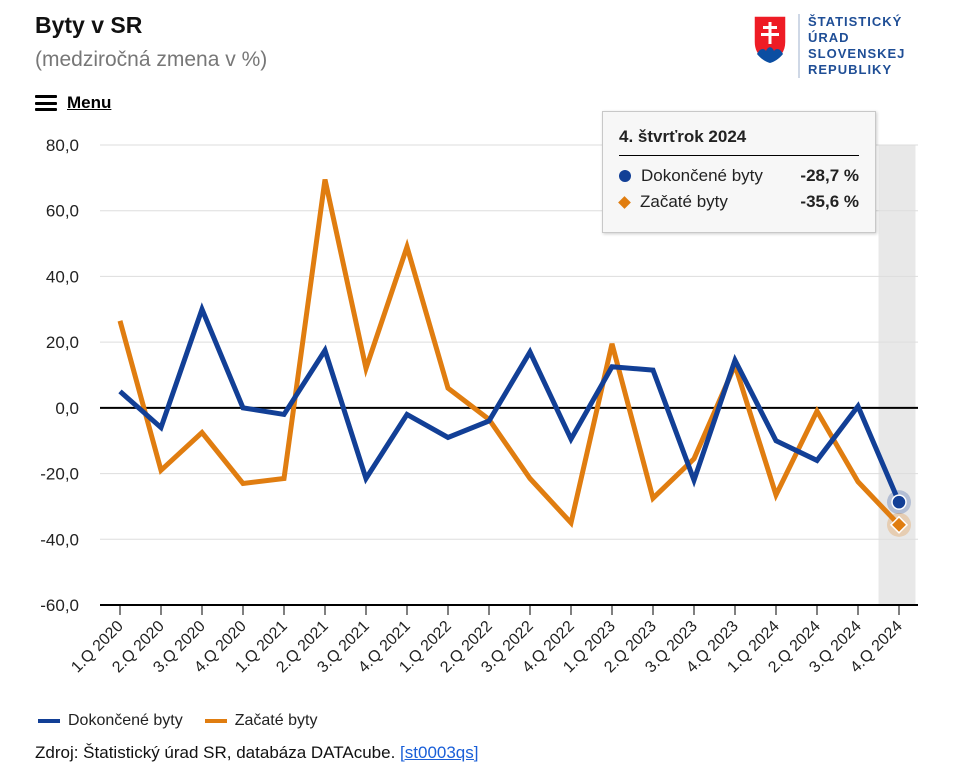  What do you see at coordinates (67, 408) in the screenshot?
I see `y-tick-label: 0,0` at bounding box center [67, 408].